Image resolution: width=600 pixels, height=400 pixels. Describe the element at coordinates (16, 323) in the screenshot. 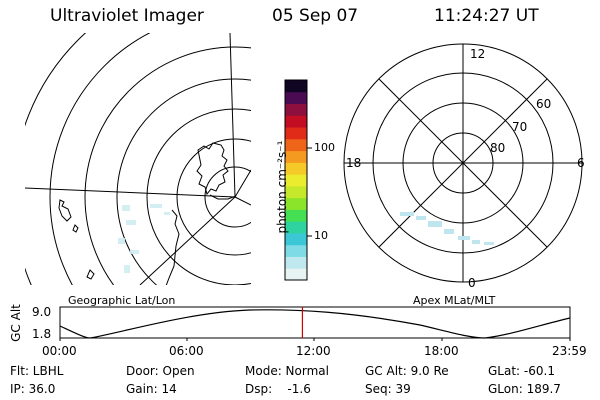

I see `timeline-ylabel: GC Alt` at that location.